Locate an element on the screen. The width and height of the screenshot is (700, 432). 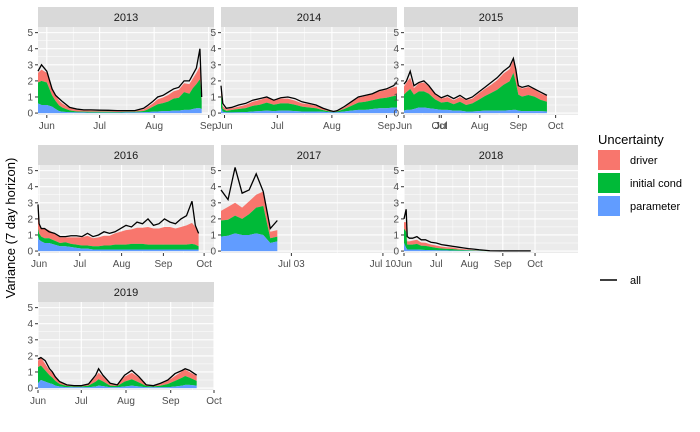
facet-strip-label: 2013 is located at coordinates (126, 18).